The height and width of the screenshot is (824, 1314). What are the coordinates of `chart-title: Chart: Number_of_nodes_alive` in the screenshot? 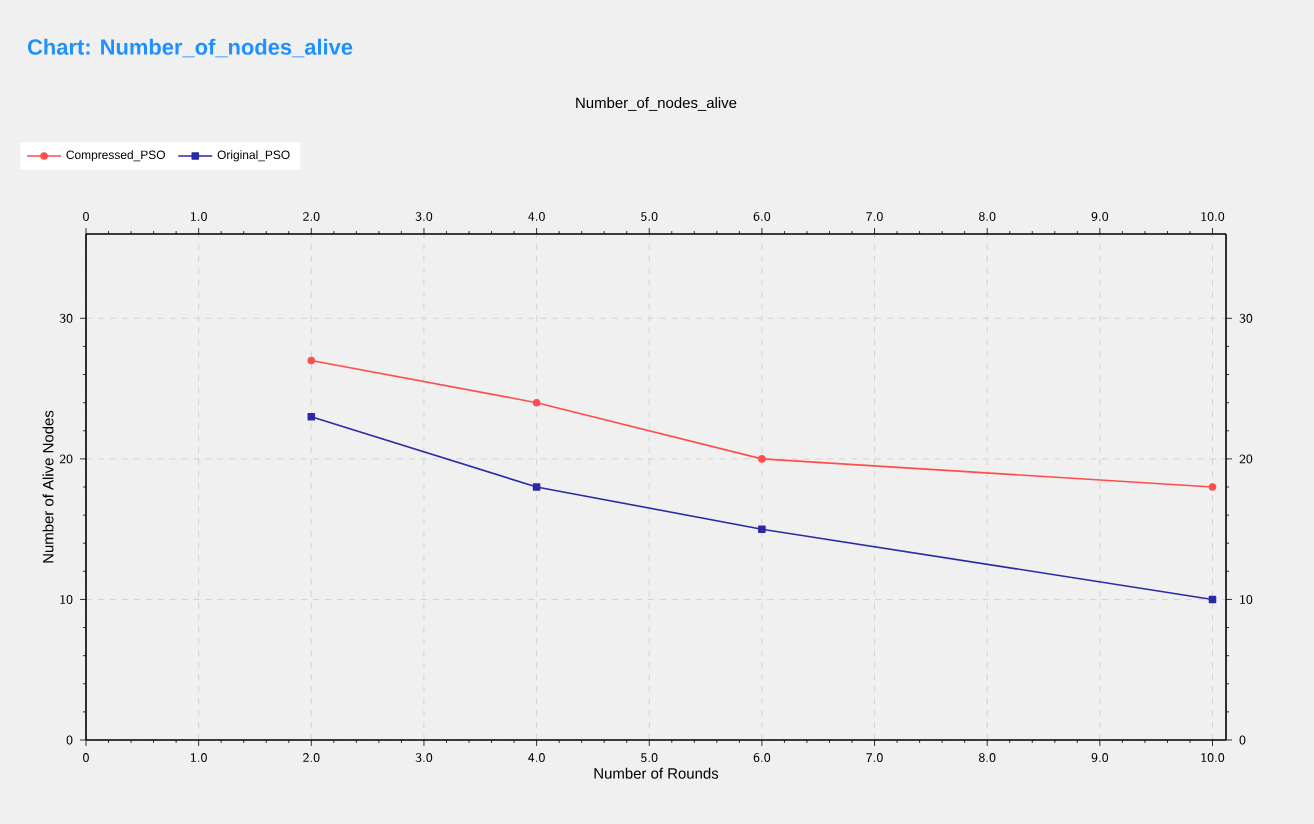 It's located at (190, 48).